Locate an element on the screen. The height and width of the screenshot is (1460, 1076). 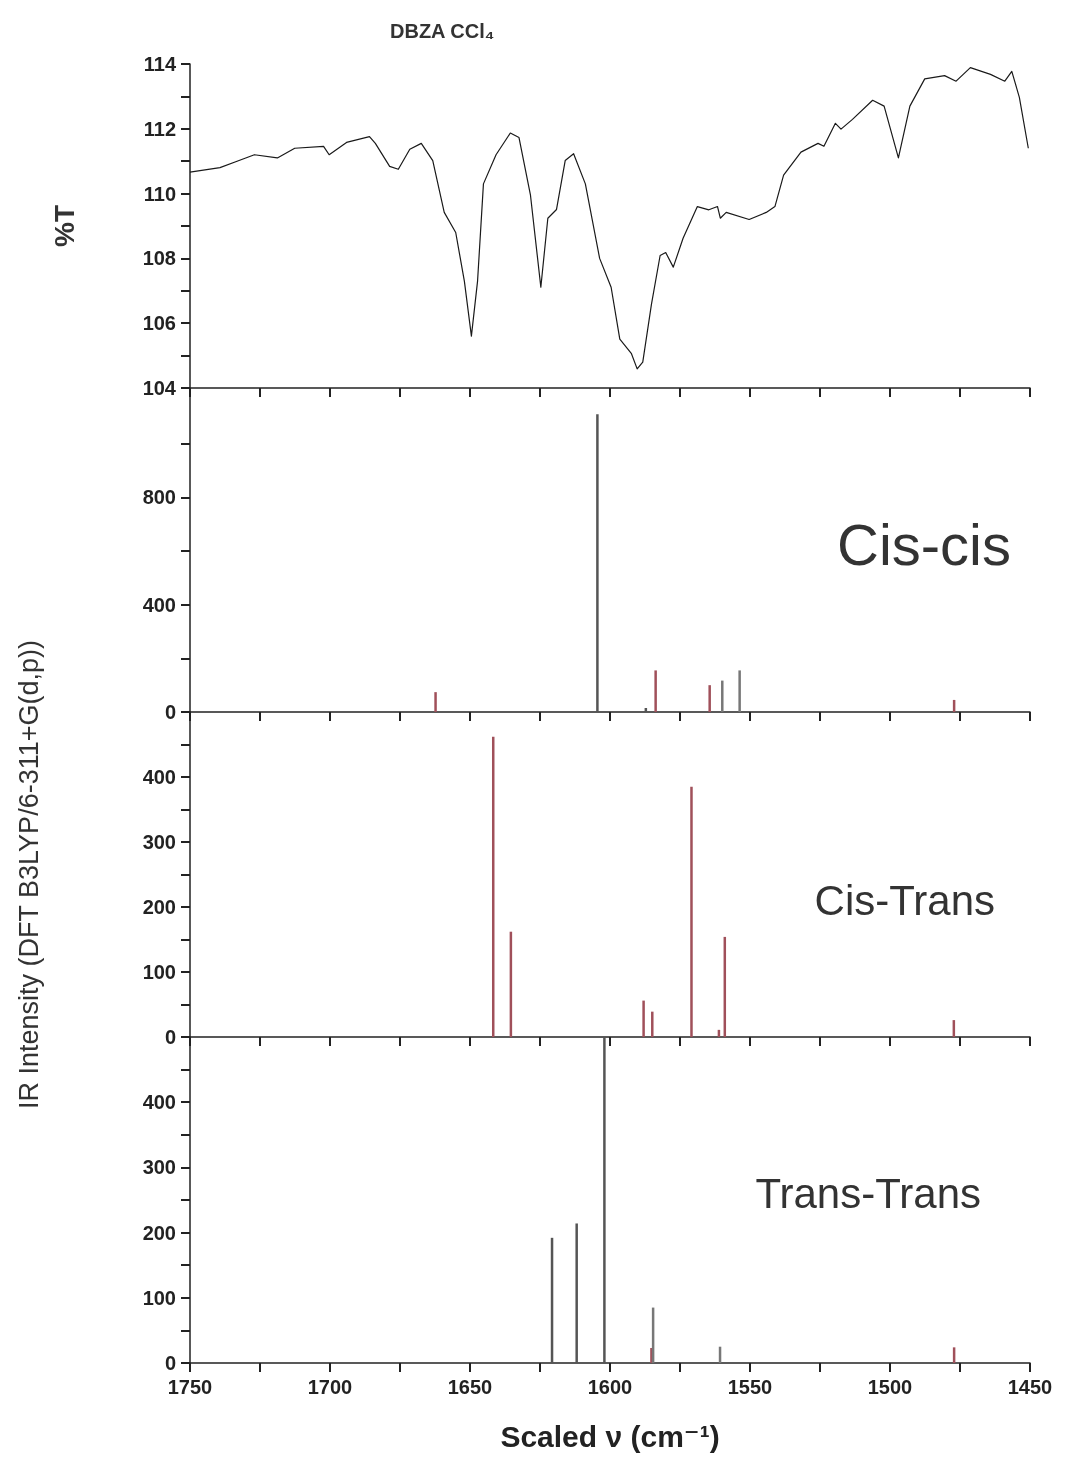
x-tick-label: 1450 is located at coordinates (1030, 1387).